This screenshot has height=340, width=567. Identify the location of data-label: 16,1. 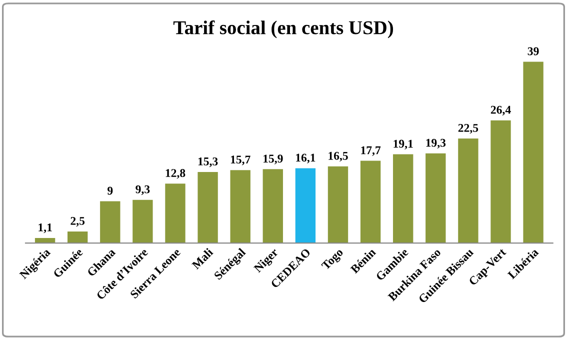
(306, 159).